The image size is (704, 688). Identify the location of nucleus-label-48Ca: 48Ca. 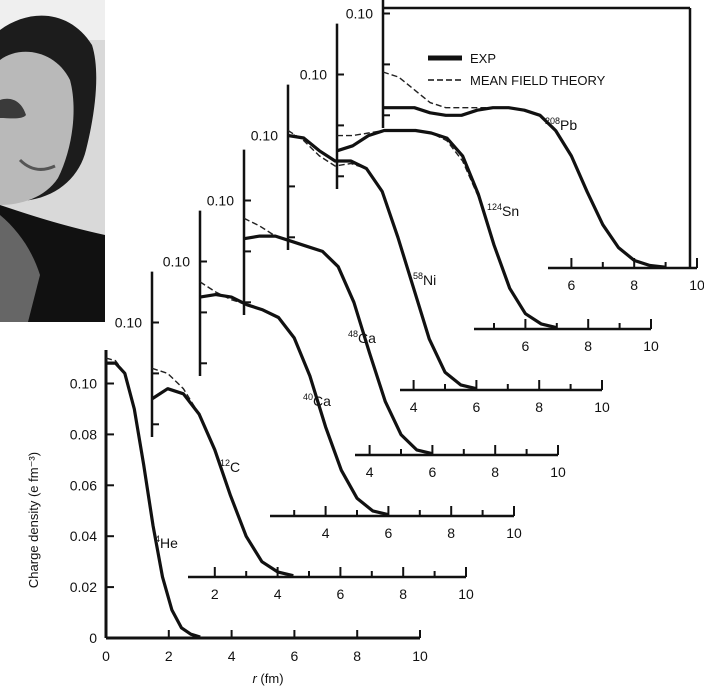
(362, 337).